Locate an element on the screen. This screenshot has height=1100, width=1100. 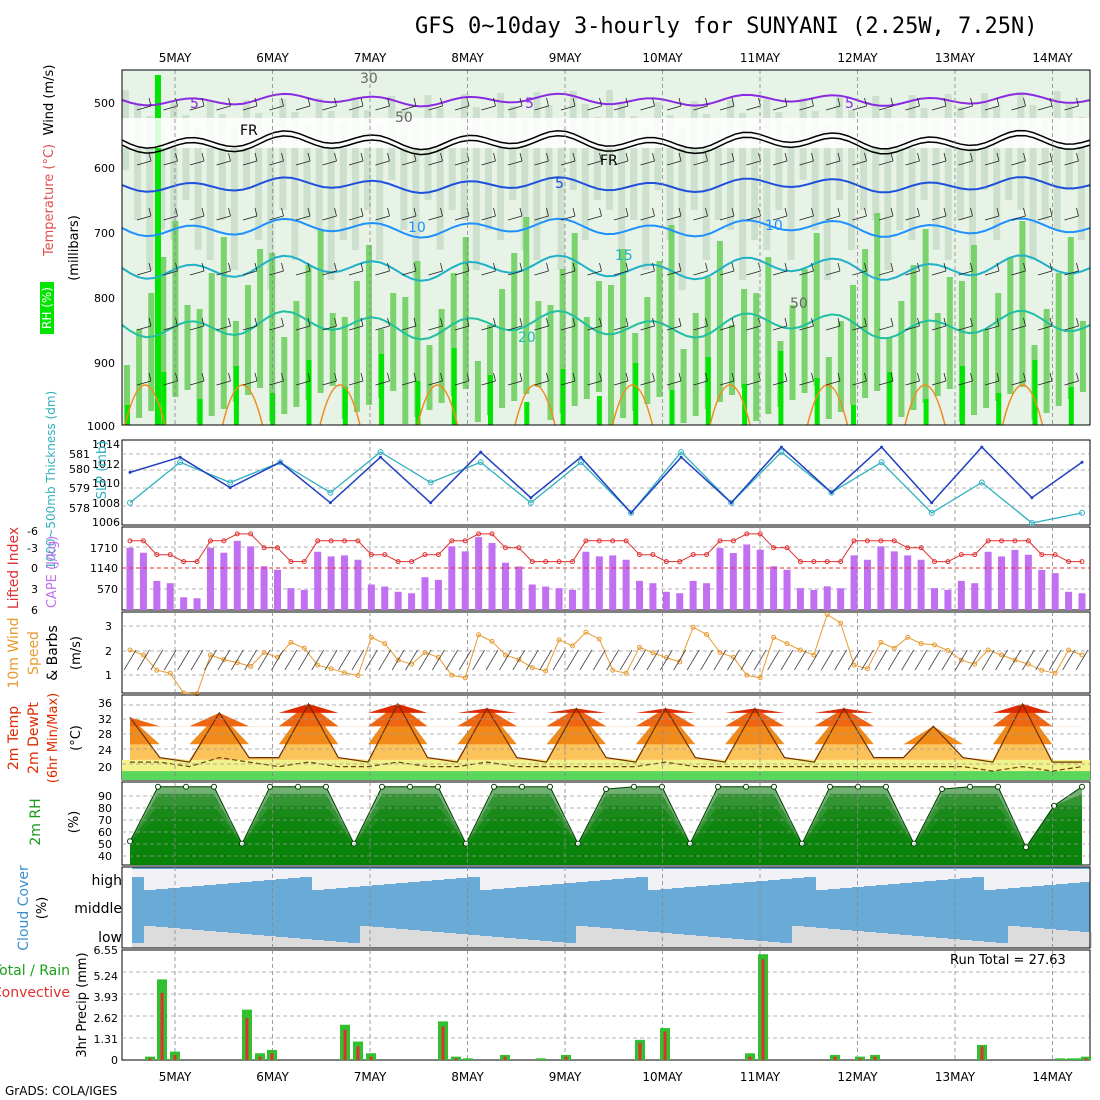
temp-area-red is located at coordinates (606, 708).